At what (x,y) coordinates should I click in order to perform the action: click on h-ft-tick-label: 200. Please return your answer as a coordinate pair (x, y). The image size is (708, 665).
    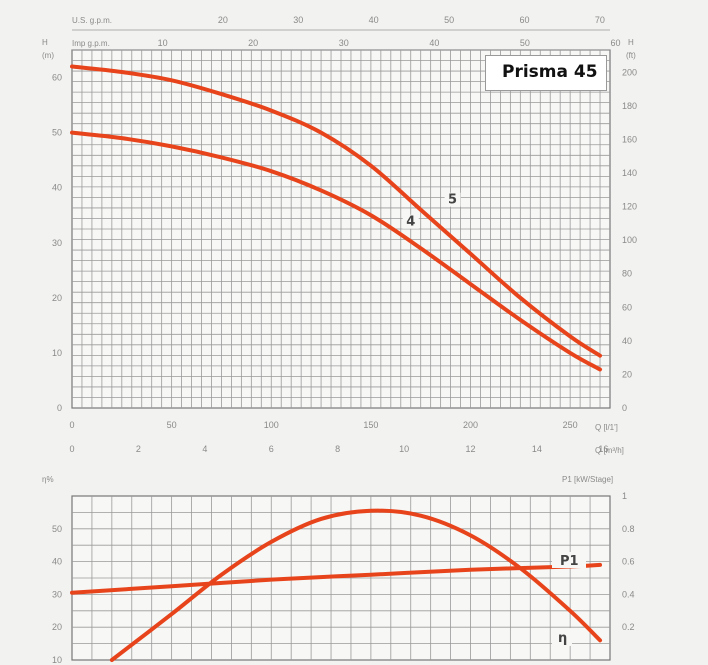
    Looking at the image, I should click on (629, 72).